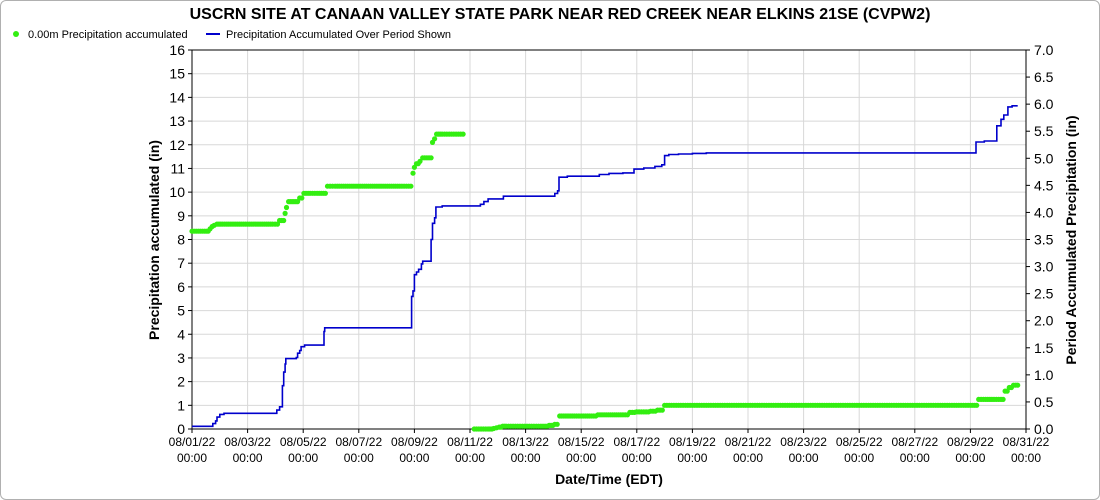  Describe the element at coordinates (609, 479) in the screenshot. I see `x-axis-label: Date/Time (EDT)` at that location.